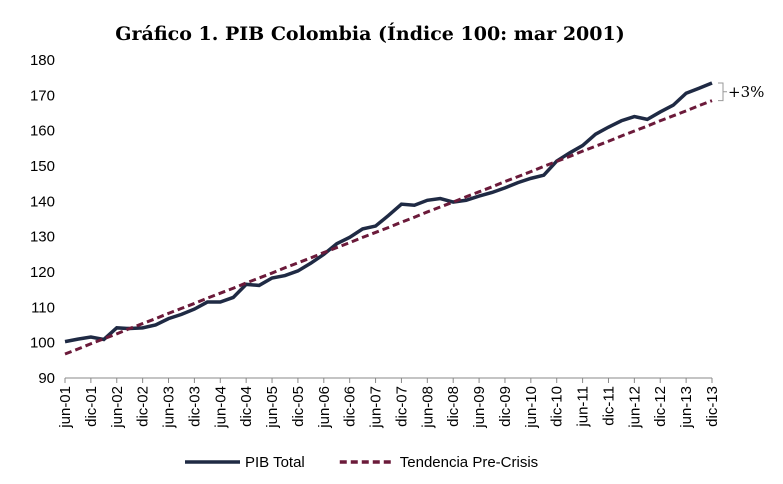 The image size is (783, 484). What do you see at coordinates (42, 201) in the screenshot?
I see `y-tick-label: 140` at bounding box center [42, 201].